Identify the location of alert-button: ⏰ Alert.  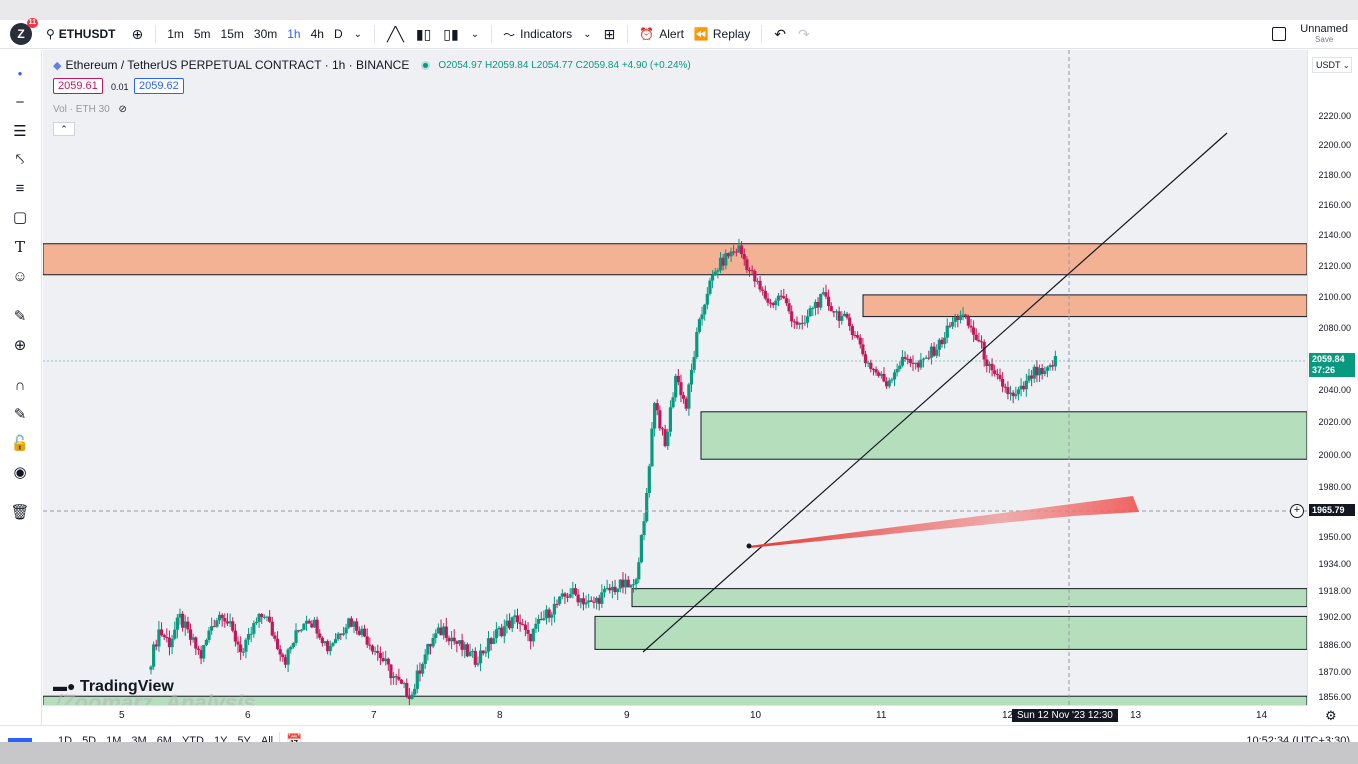
(661, 34).